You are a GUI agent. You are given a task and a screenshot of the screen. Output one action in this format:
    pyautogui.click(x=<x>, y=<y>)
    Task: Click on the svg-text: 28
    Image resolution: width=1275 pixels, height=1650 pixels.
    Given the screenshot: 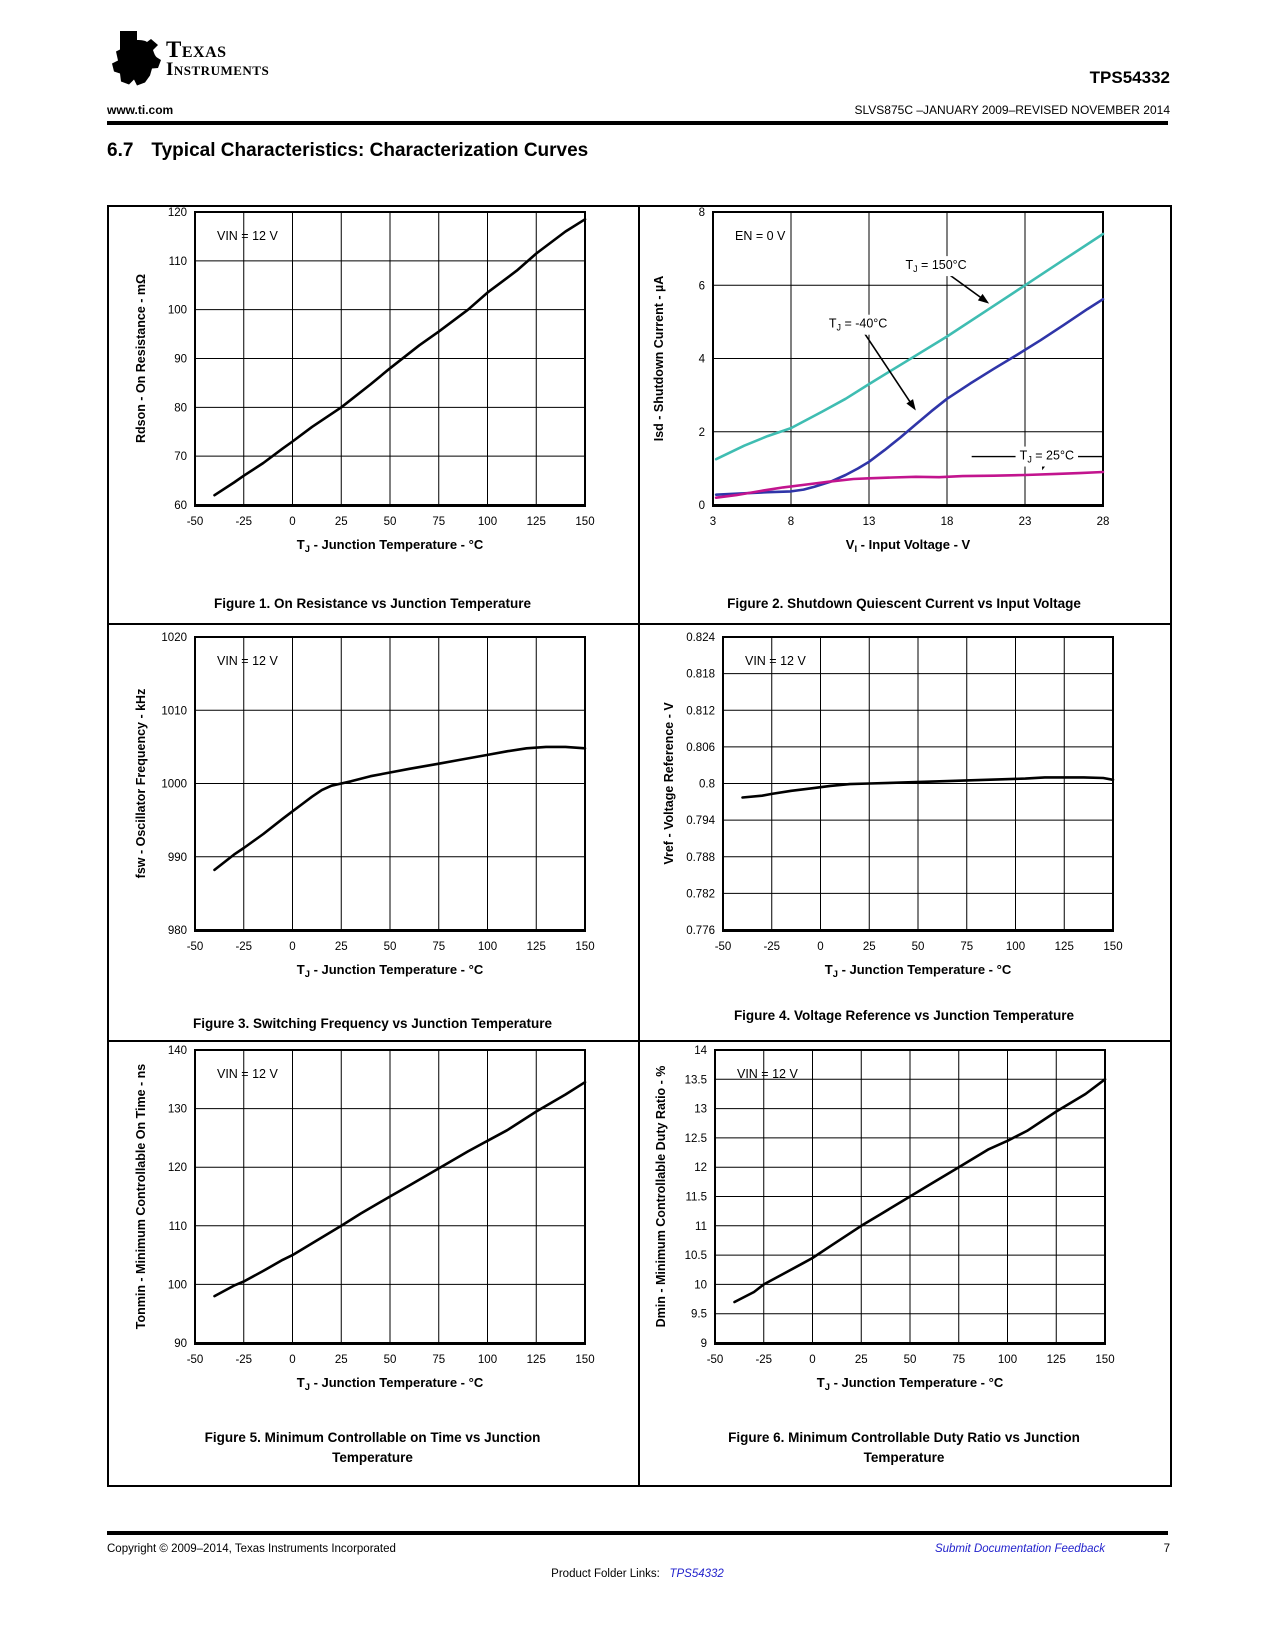 What is the action you would take?
    pyautogui.click(x=1103, y=522)
    